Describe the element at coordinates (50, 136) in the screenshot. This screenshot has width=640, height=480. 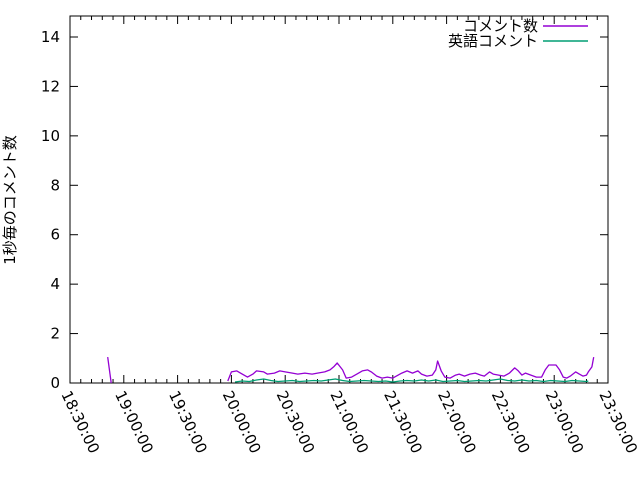
I see `y-tick-label: 10` at that location.